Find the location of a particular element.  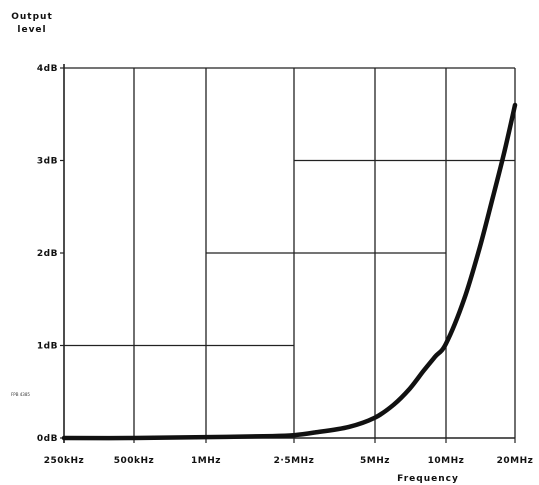

x-axis-title: Frequency is located at coordinates (428, 479).